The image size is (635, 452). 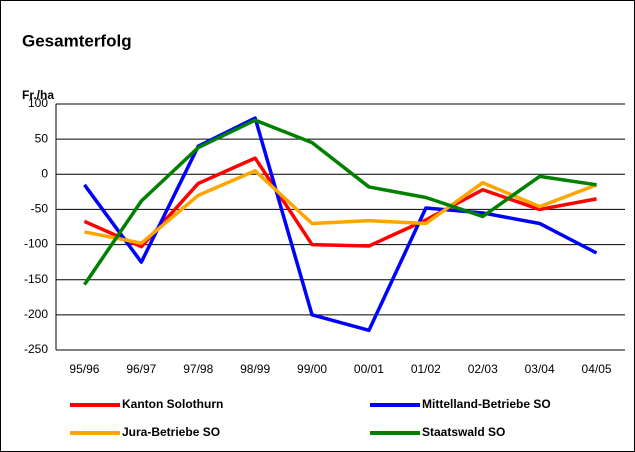 What do you see at coordinates (36, 349) in the screenshot?
I see `y-tick-label: -250` at bounding box center [36, 349].